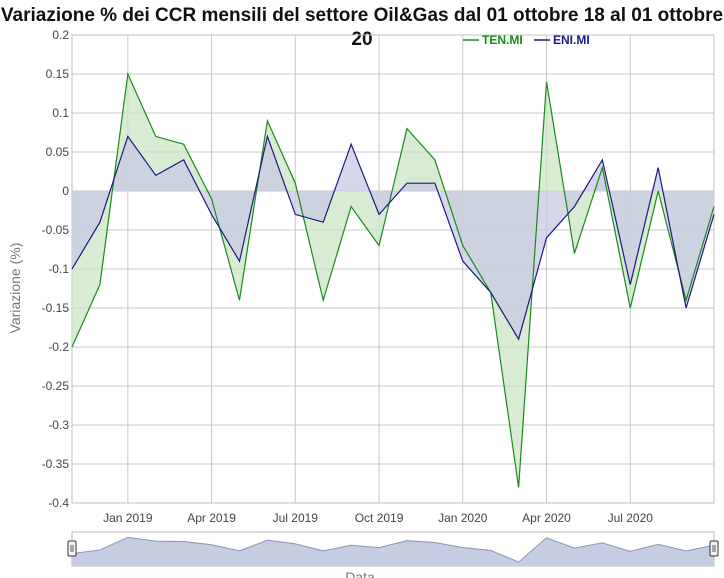 The image size is (724, 578). I want to click on y-tick-label: 0.1, so click(60, 113).